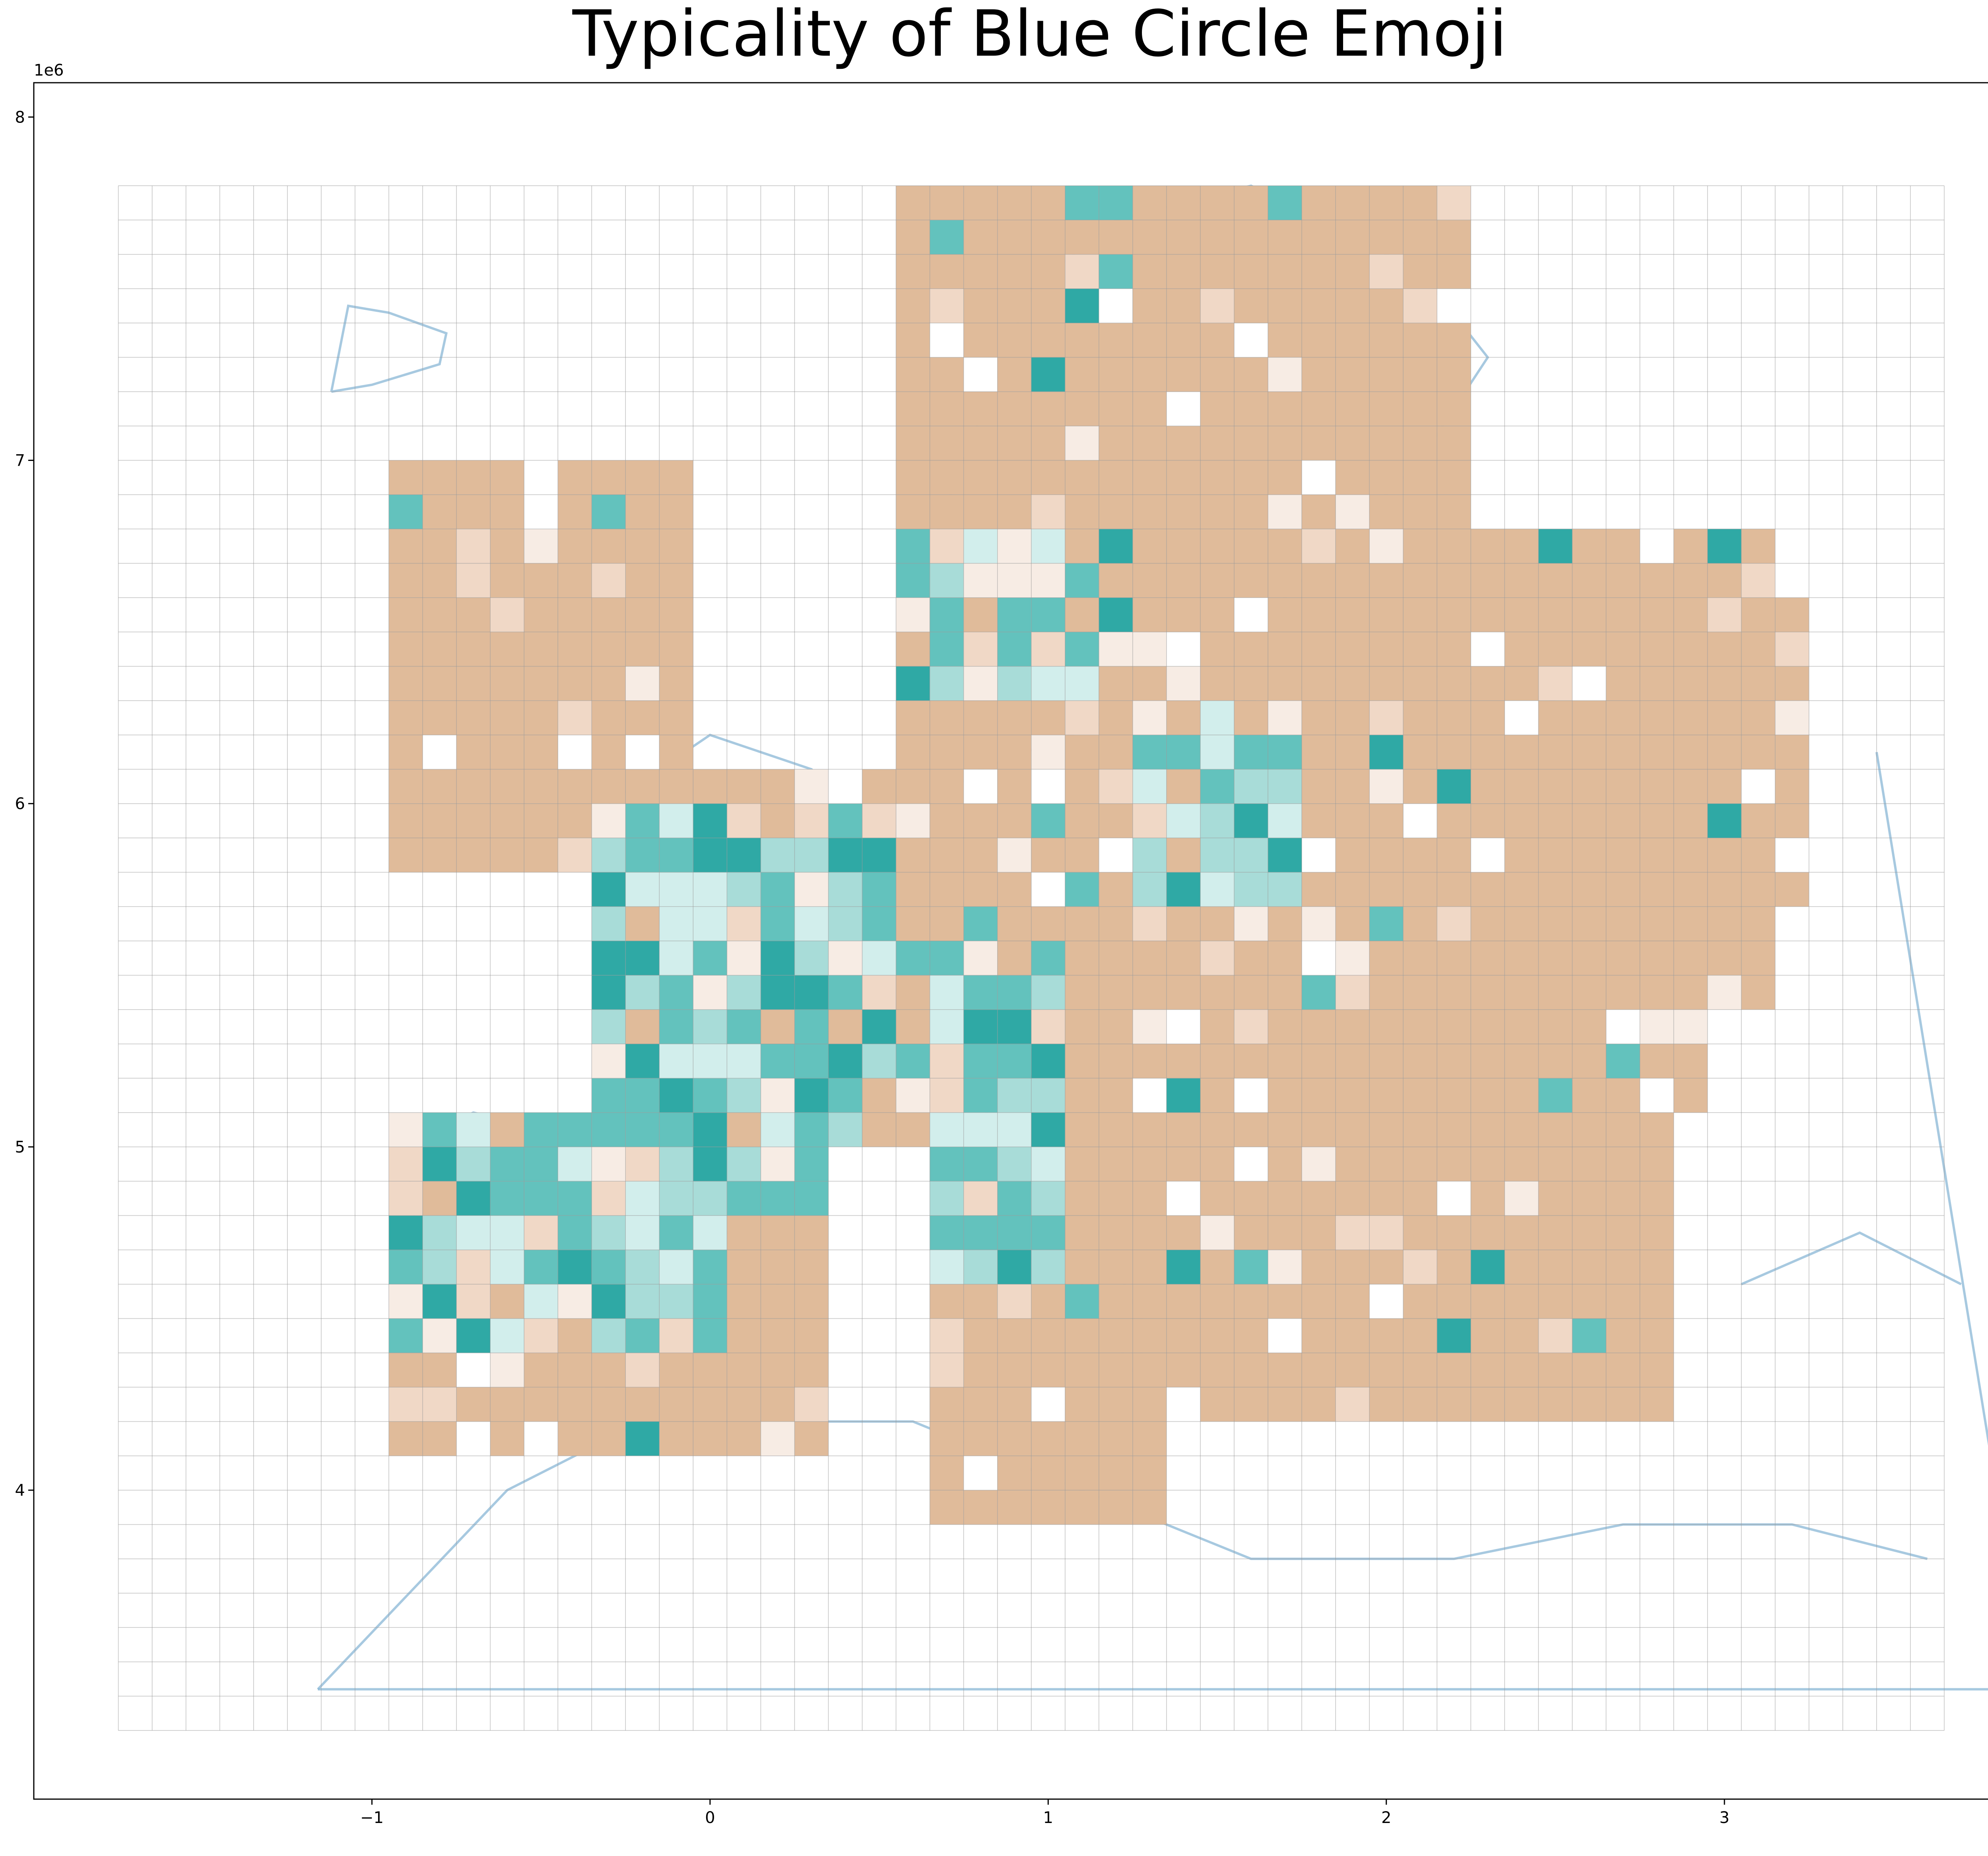 This screenshot has width=1988, height=1856. What do you see at coordinates (20, 1147) in the screenshot?
I see `y-tick-label: 5` at bounding box center [20, 1147].